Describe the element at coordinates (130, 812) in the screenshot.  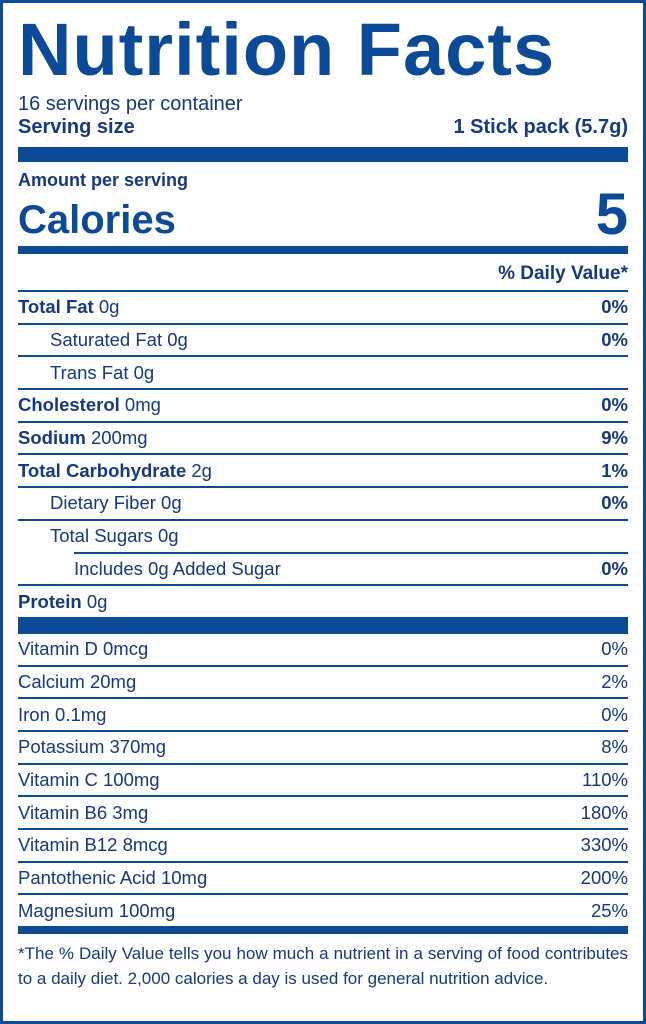
I see `nutrient-amount: 3mg` at that location.